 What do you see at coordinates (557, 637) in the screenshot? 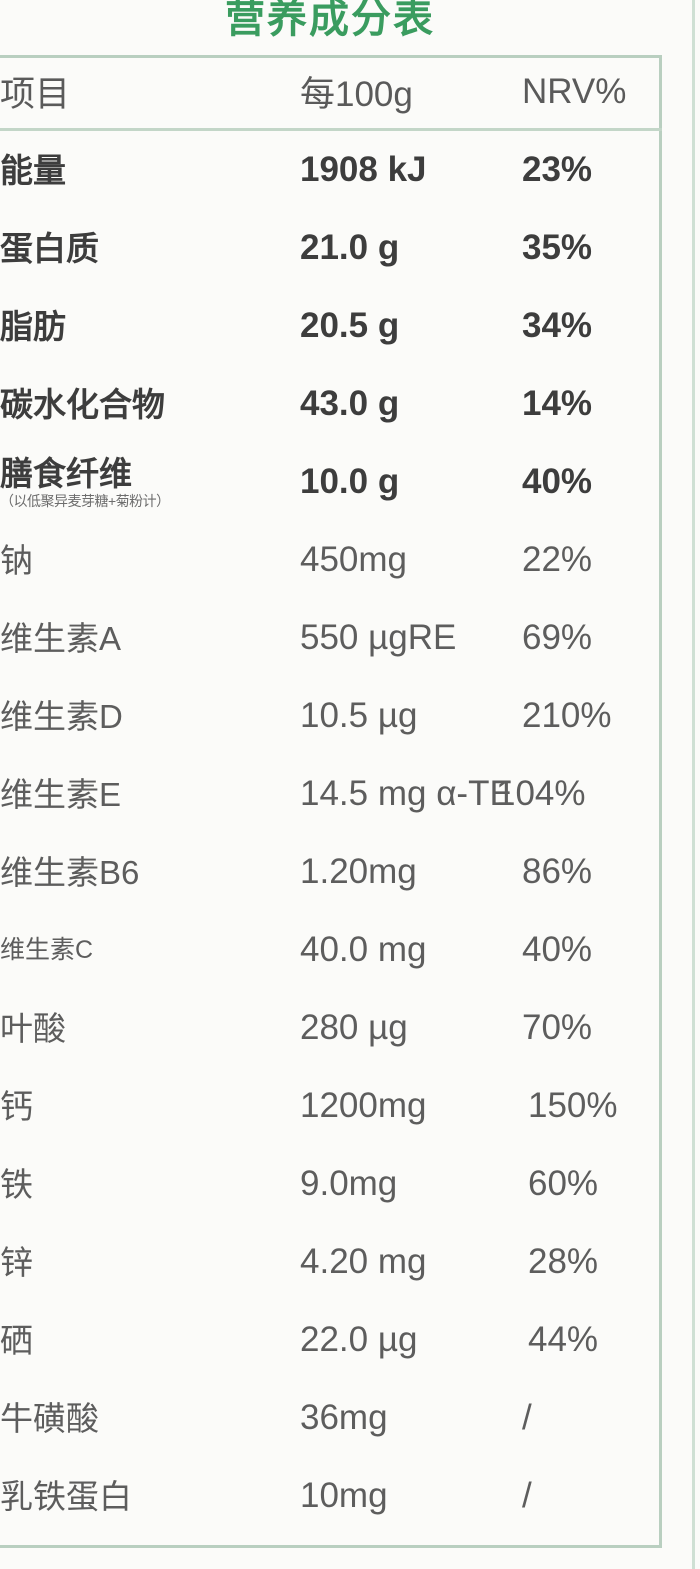
I see `row-value-nrv: 69%` at bounding box center [557, 637].